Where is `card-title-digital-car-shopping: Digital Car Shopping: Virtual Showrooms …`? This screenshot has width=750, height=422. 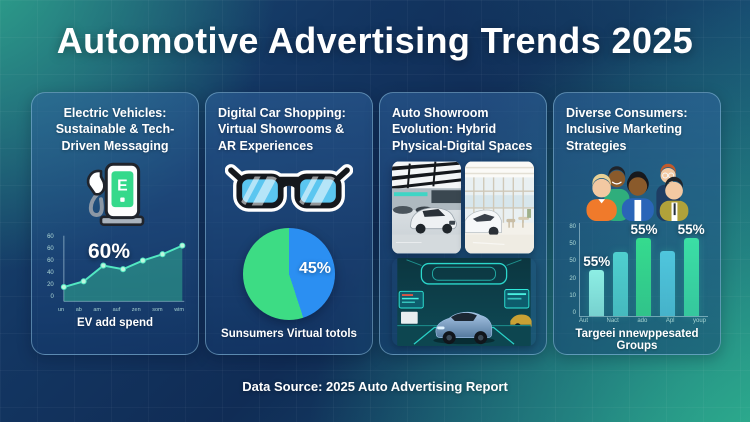
card-title-digital-car-shopping: Digital Car Shopping: Virtual Showrooms … is located at coordinates (282, 129).